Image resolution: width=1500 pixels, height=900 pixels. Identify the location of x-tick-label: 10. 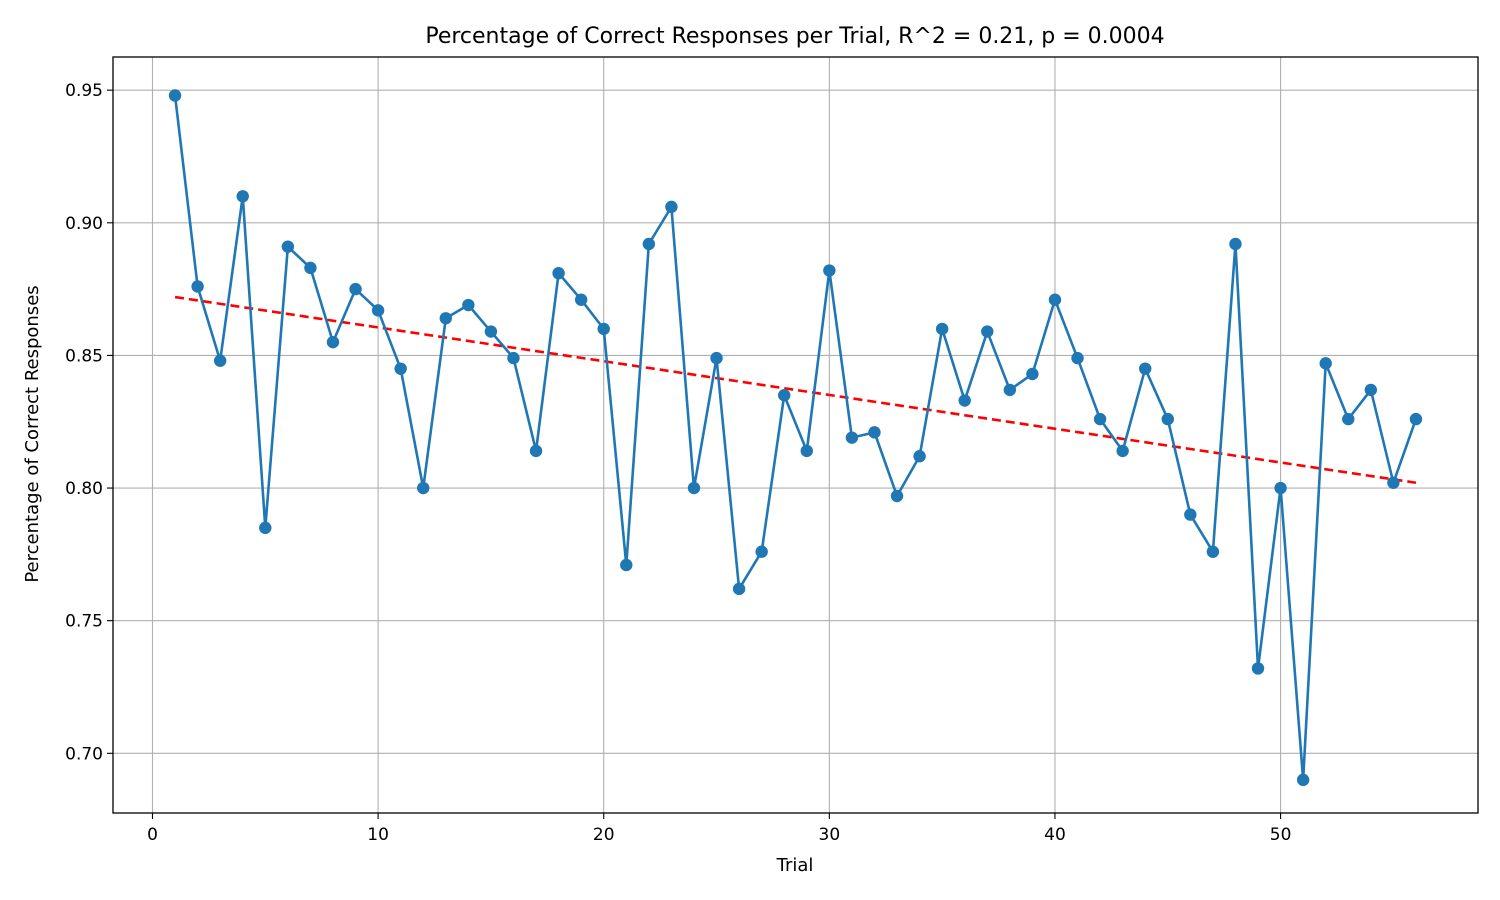
(378, 835).